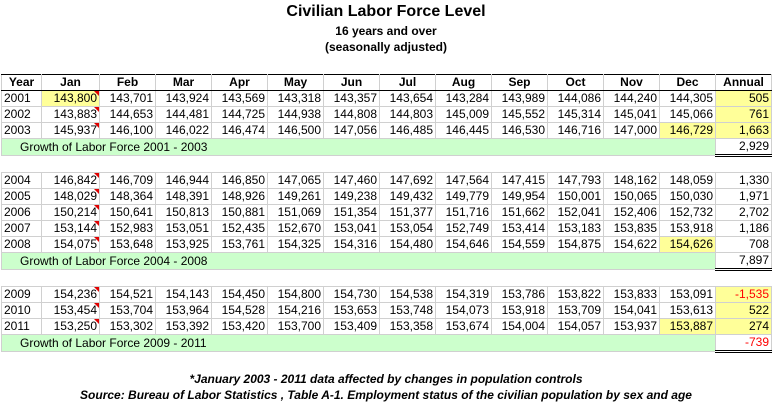 The height and width of the screenshot is (406, 772). I want to click on value-cell: 148,029, so click(70, 196).